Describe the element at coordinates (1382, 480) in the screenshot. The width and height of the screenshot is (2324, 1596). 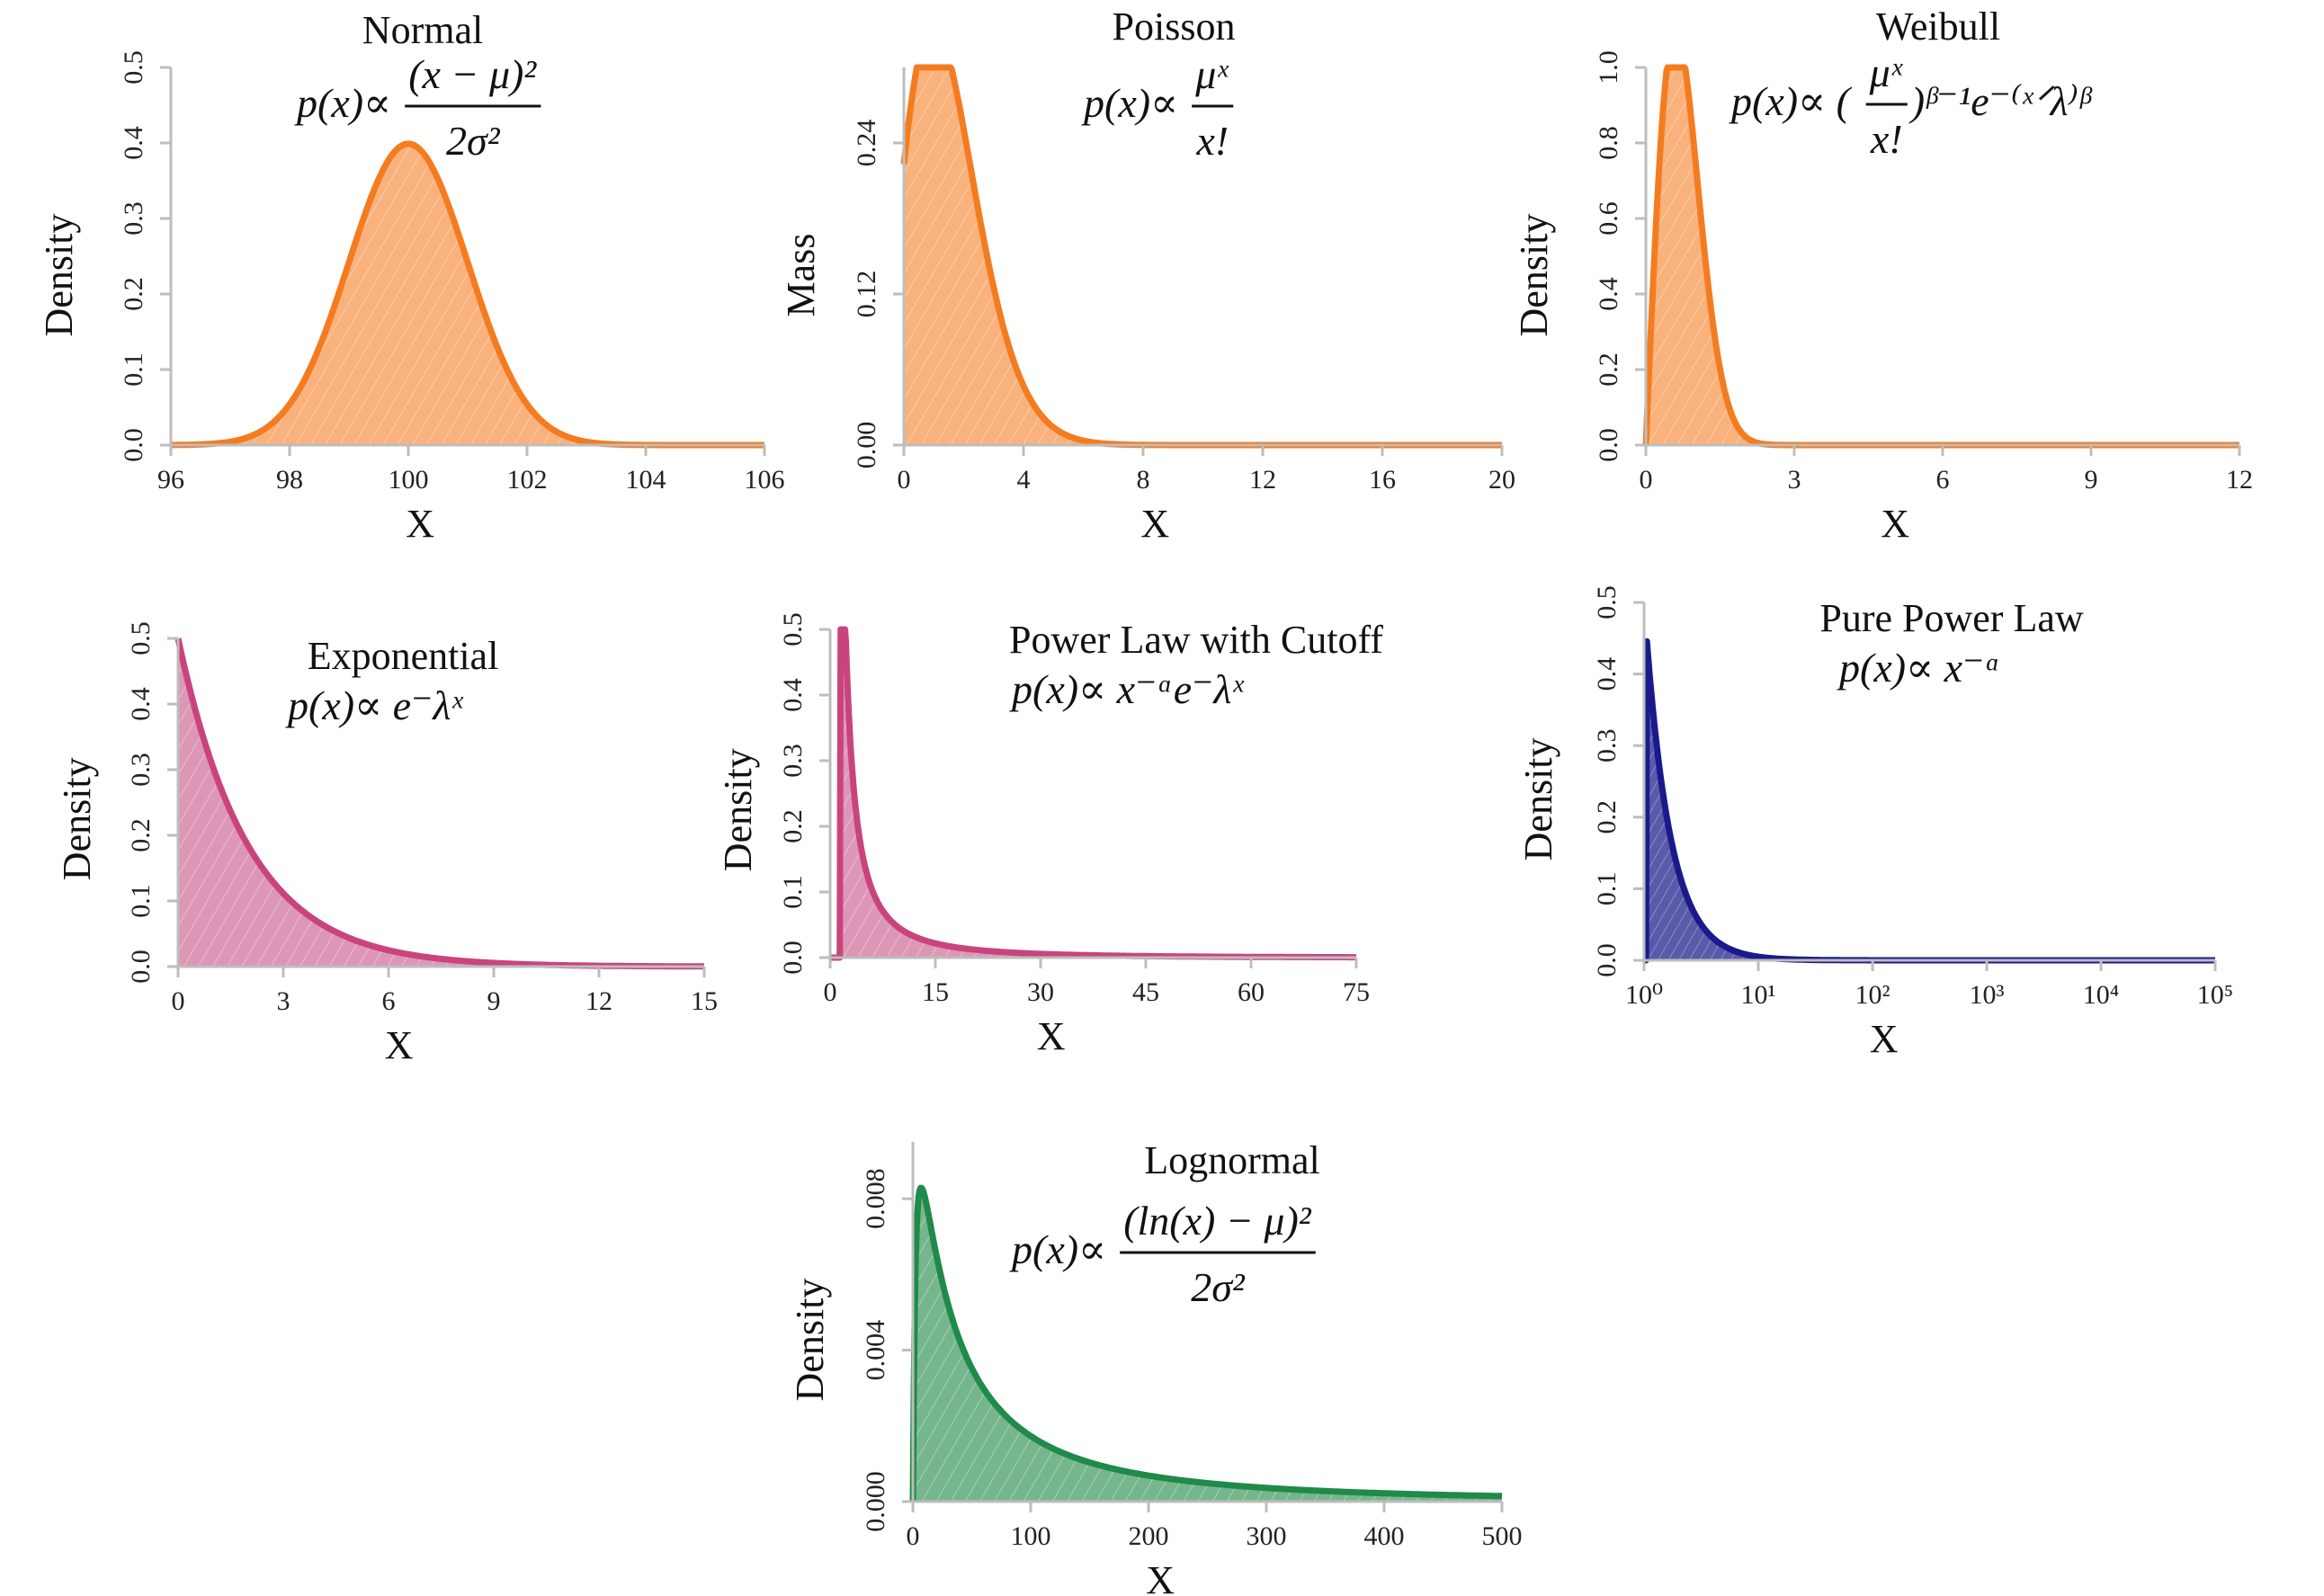
I see `x-tick-label: 16` at that location.